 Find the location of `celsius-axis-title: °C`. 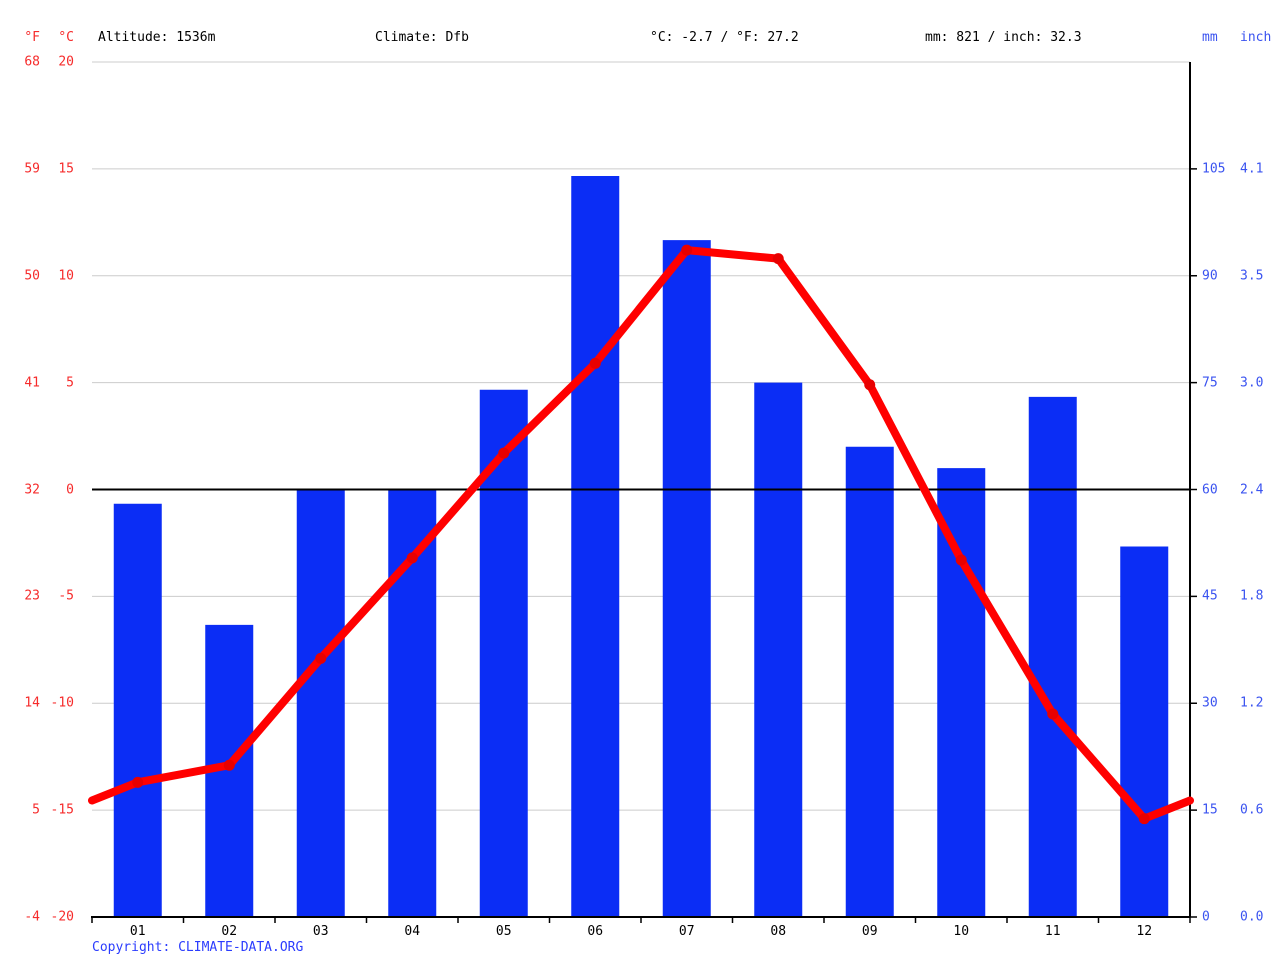

celsius-axis-title: °C is located at coordinates (66, 37).